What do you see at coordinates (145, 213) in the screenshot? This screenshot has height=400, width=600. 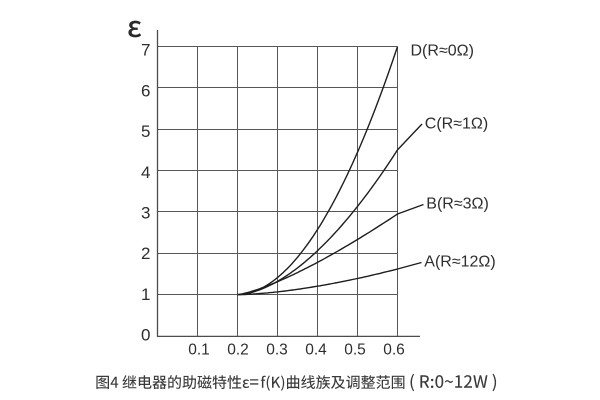 I see `svg-text: 3` at bounding box center [145, 213].